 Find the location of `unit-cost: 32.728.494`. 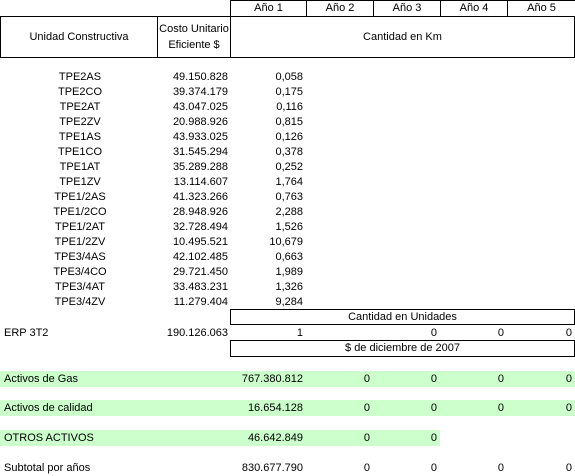

unit-cost: 32.728.494 is located at coordinates (200, 227).